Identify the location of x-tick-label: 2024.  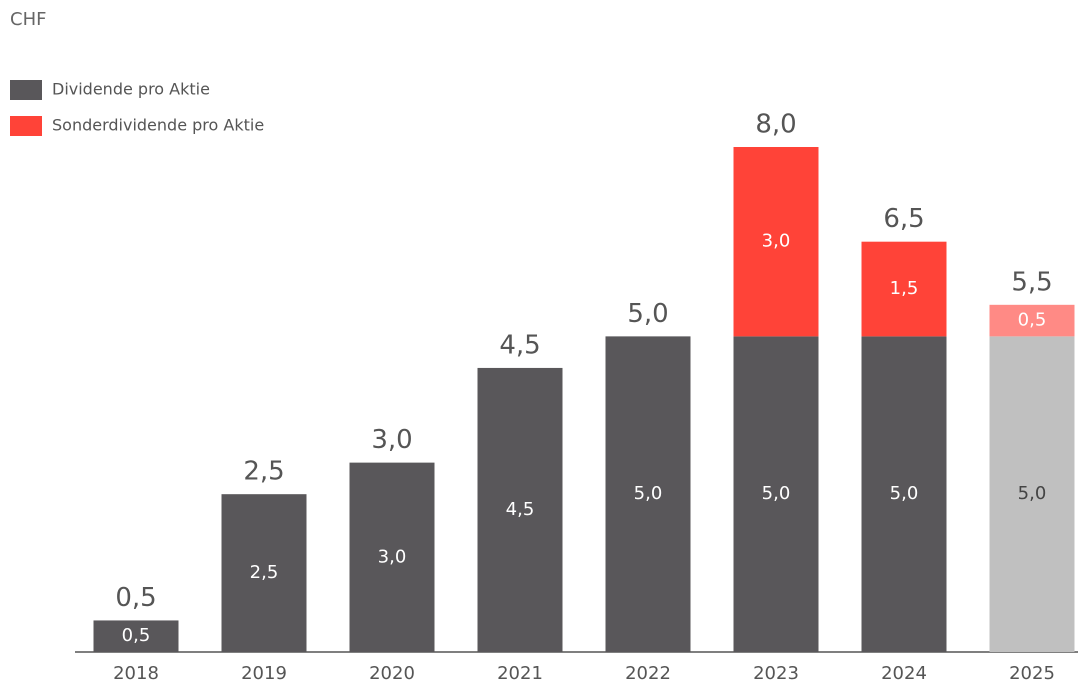
(904, 673).